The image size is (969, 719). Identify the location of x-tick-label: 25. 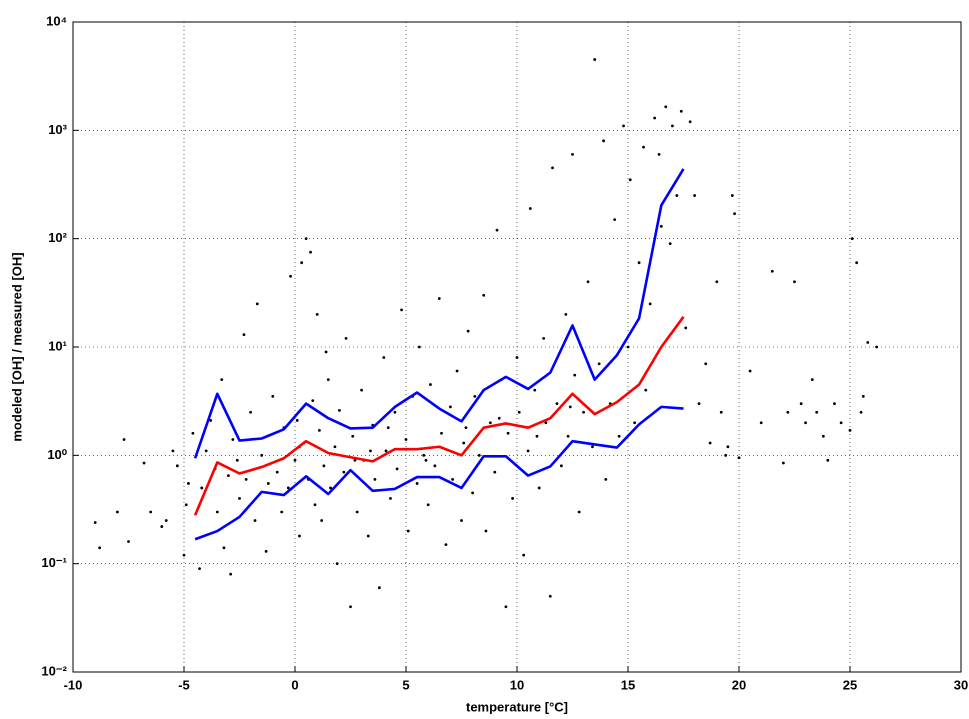
(850, 684).